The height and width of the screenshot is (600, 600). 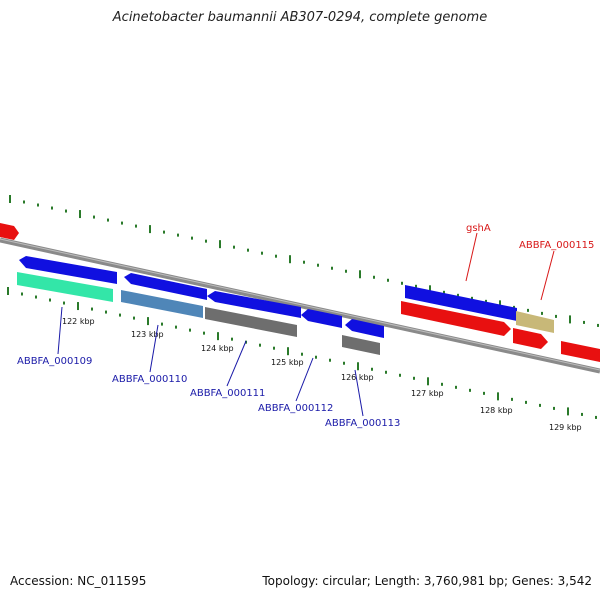 What do you see at coordinates (496, 410) in the screenshot?
I see `tick-label-128: 128 kbp` at bounding box center [496, 410].